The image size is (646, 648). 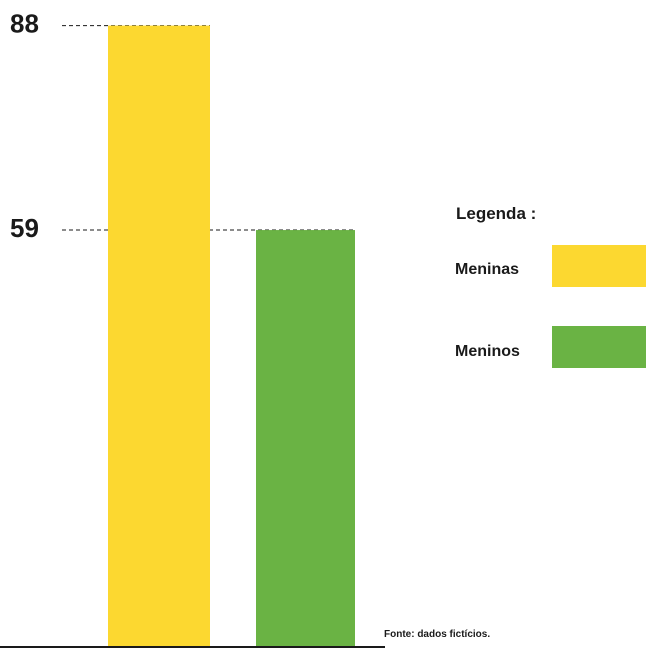 I want to click on legend-label-meninas: Meninas, so click(x=487, y=269).